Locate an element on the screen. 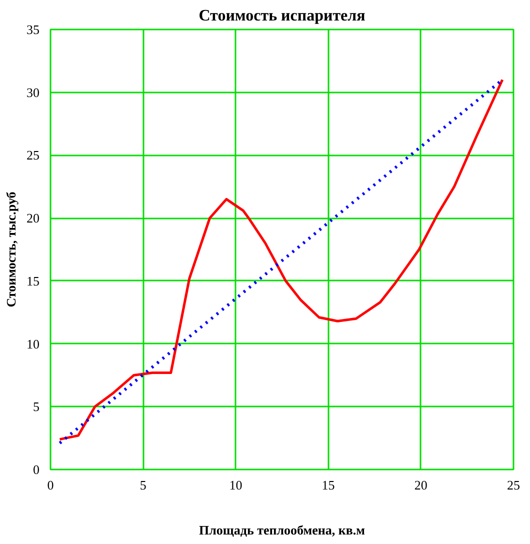  x-tick-label: 25 is located at coordinates (513, 485).